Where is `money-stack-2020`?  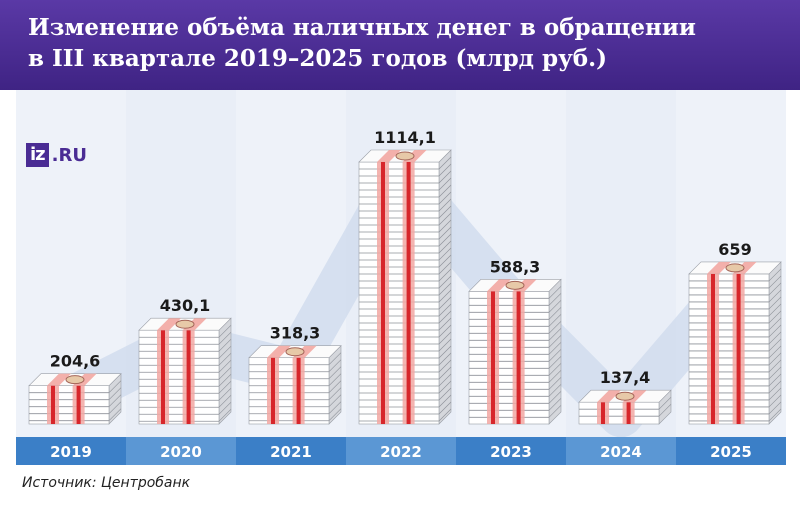 money-stack-2020 is located at coordinates (185, 371).